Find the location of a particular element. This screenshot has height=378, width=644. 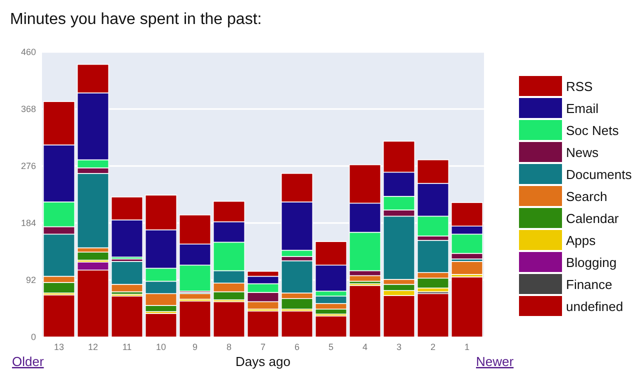

x-tick-label: 12 is located at coordinates (93, 347).